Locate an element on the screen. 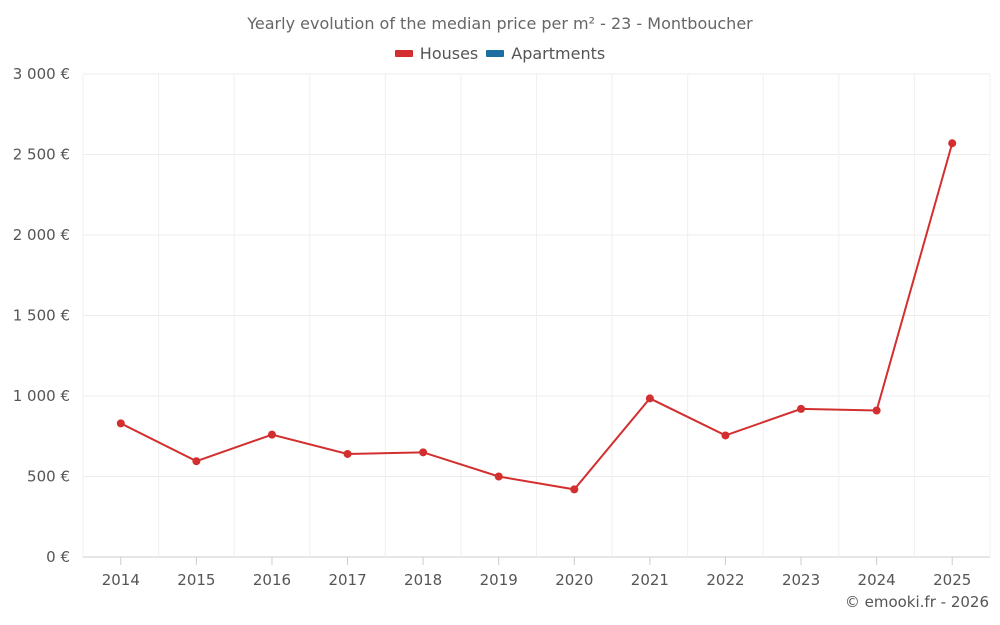  credit-text: © emooki.fr - 2026 is located at coordinates (916, 602).